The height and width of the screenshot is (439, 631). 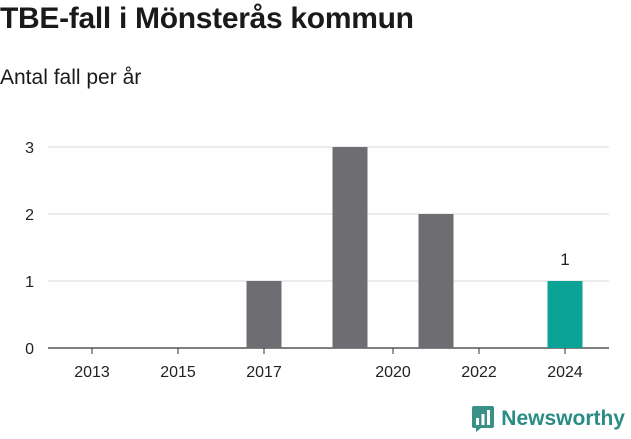 What do you see at coordinates (564, 259) in the screenshot?
I see `data-label-2024: 1` at bounding box center [564, 259].